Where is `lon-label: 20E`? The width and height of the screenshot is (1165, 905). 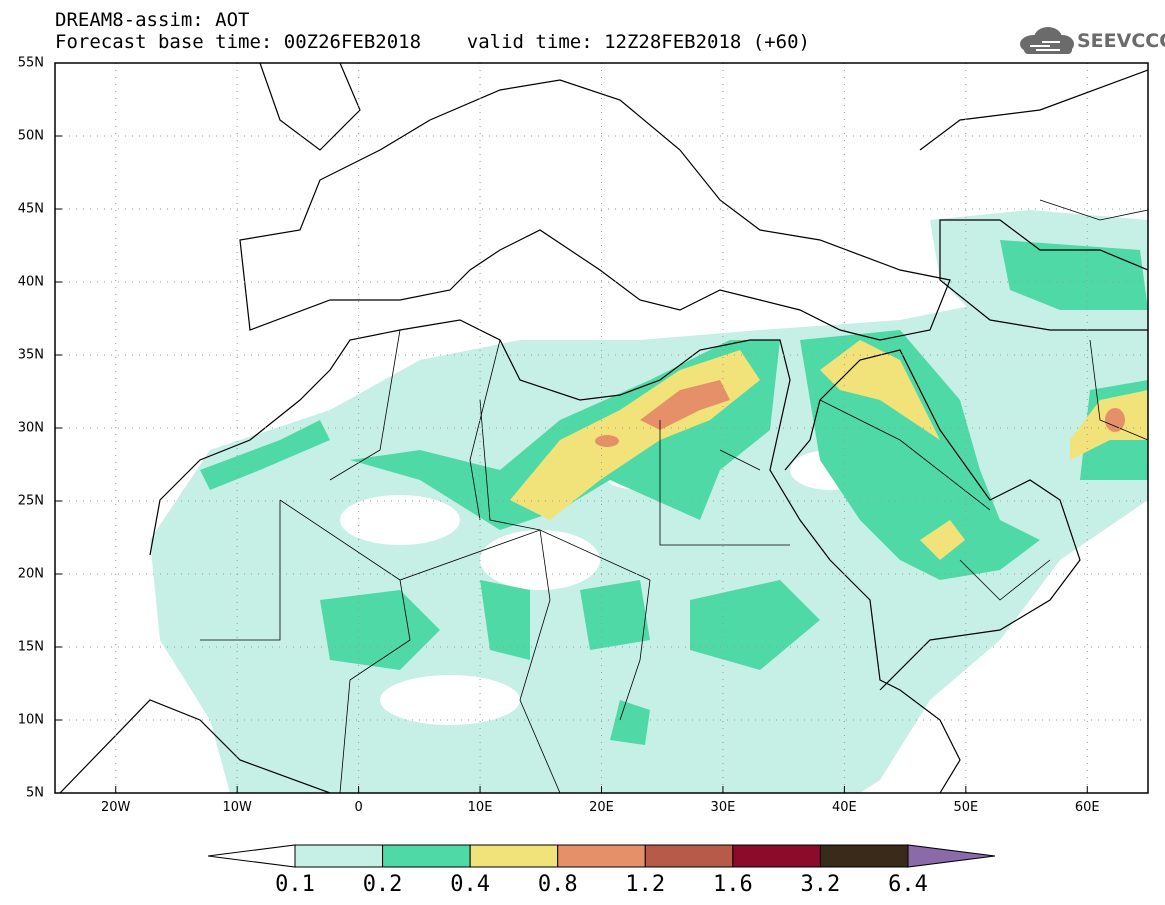
lon-label: 20E is located at coordinates (601, 807).